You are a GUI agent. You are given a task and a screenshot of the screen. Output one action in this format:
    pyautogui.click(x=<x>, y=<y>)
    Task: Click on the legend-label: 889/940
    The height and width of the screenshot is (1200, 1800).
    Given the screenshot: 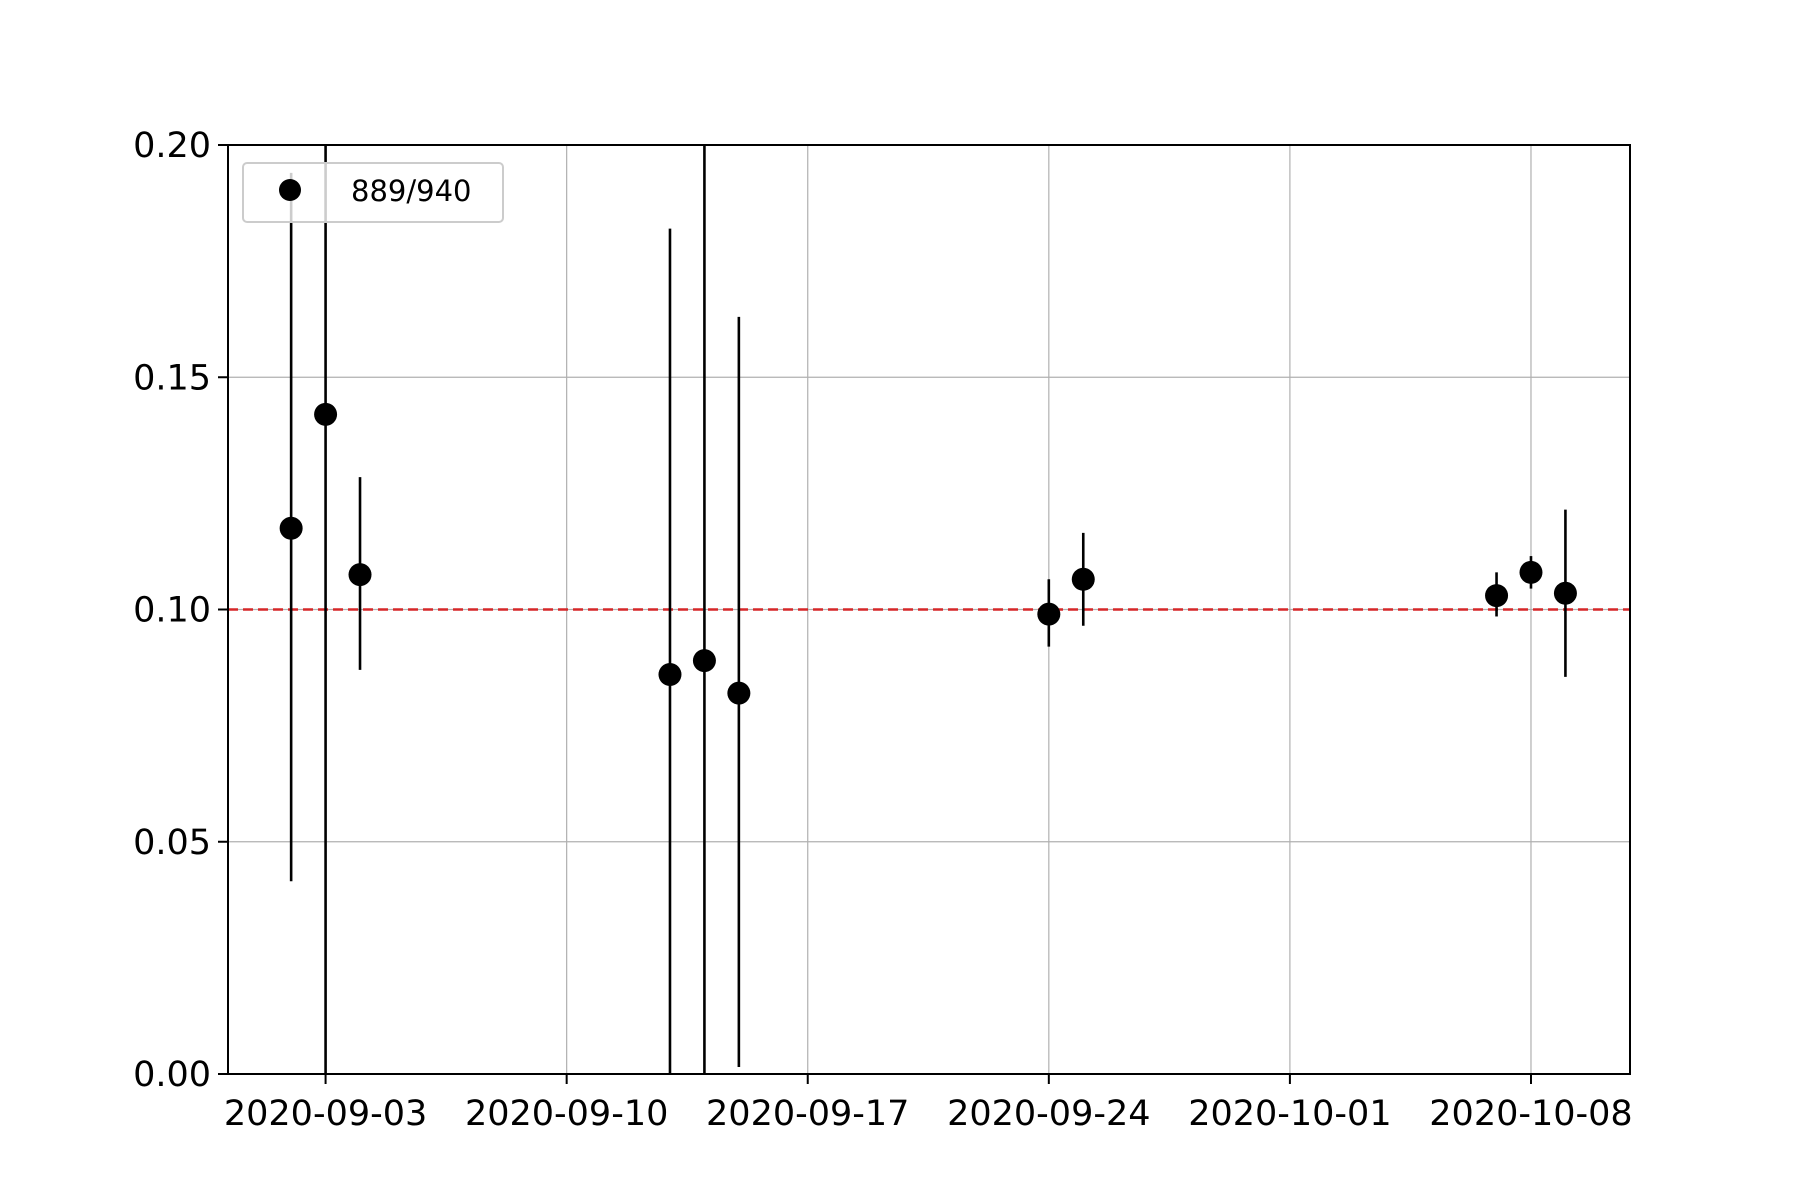 What is the action you would take?
    pyautogui.click(x=411, y=191)
    